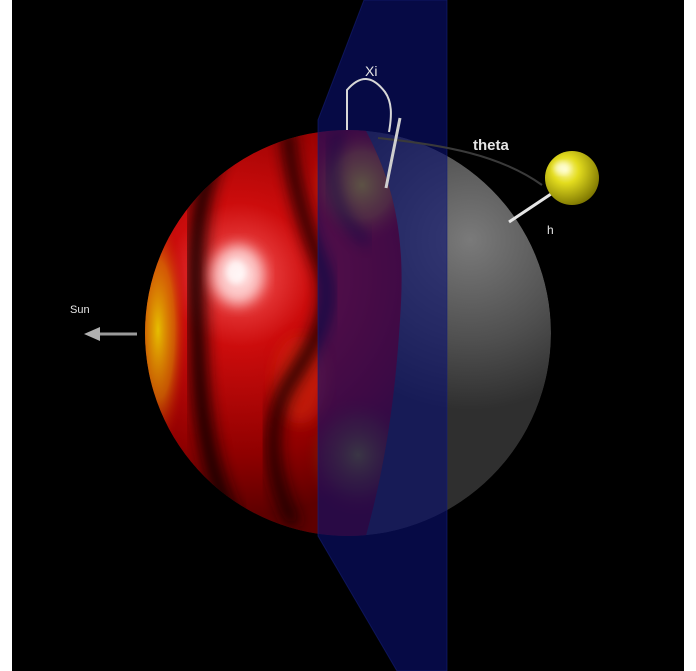  Describe the element at coordinates (166, 330) in the screenshot. I see `limb-hot-band` at that location.